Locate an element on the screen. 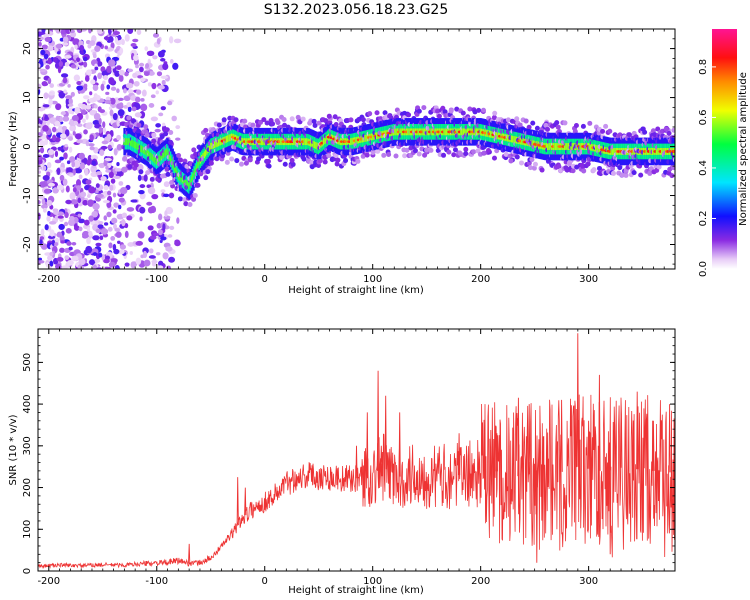 The image size is (750, 600). colorbar-label: Normalized spectral amplitude is located at coordinates (743, 149).